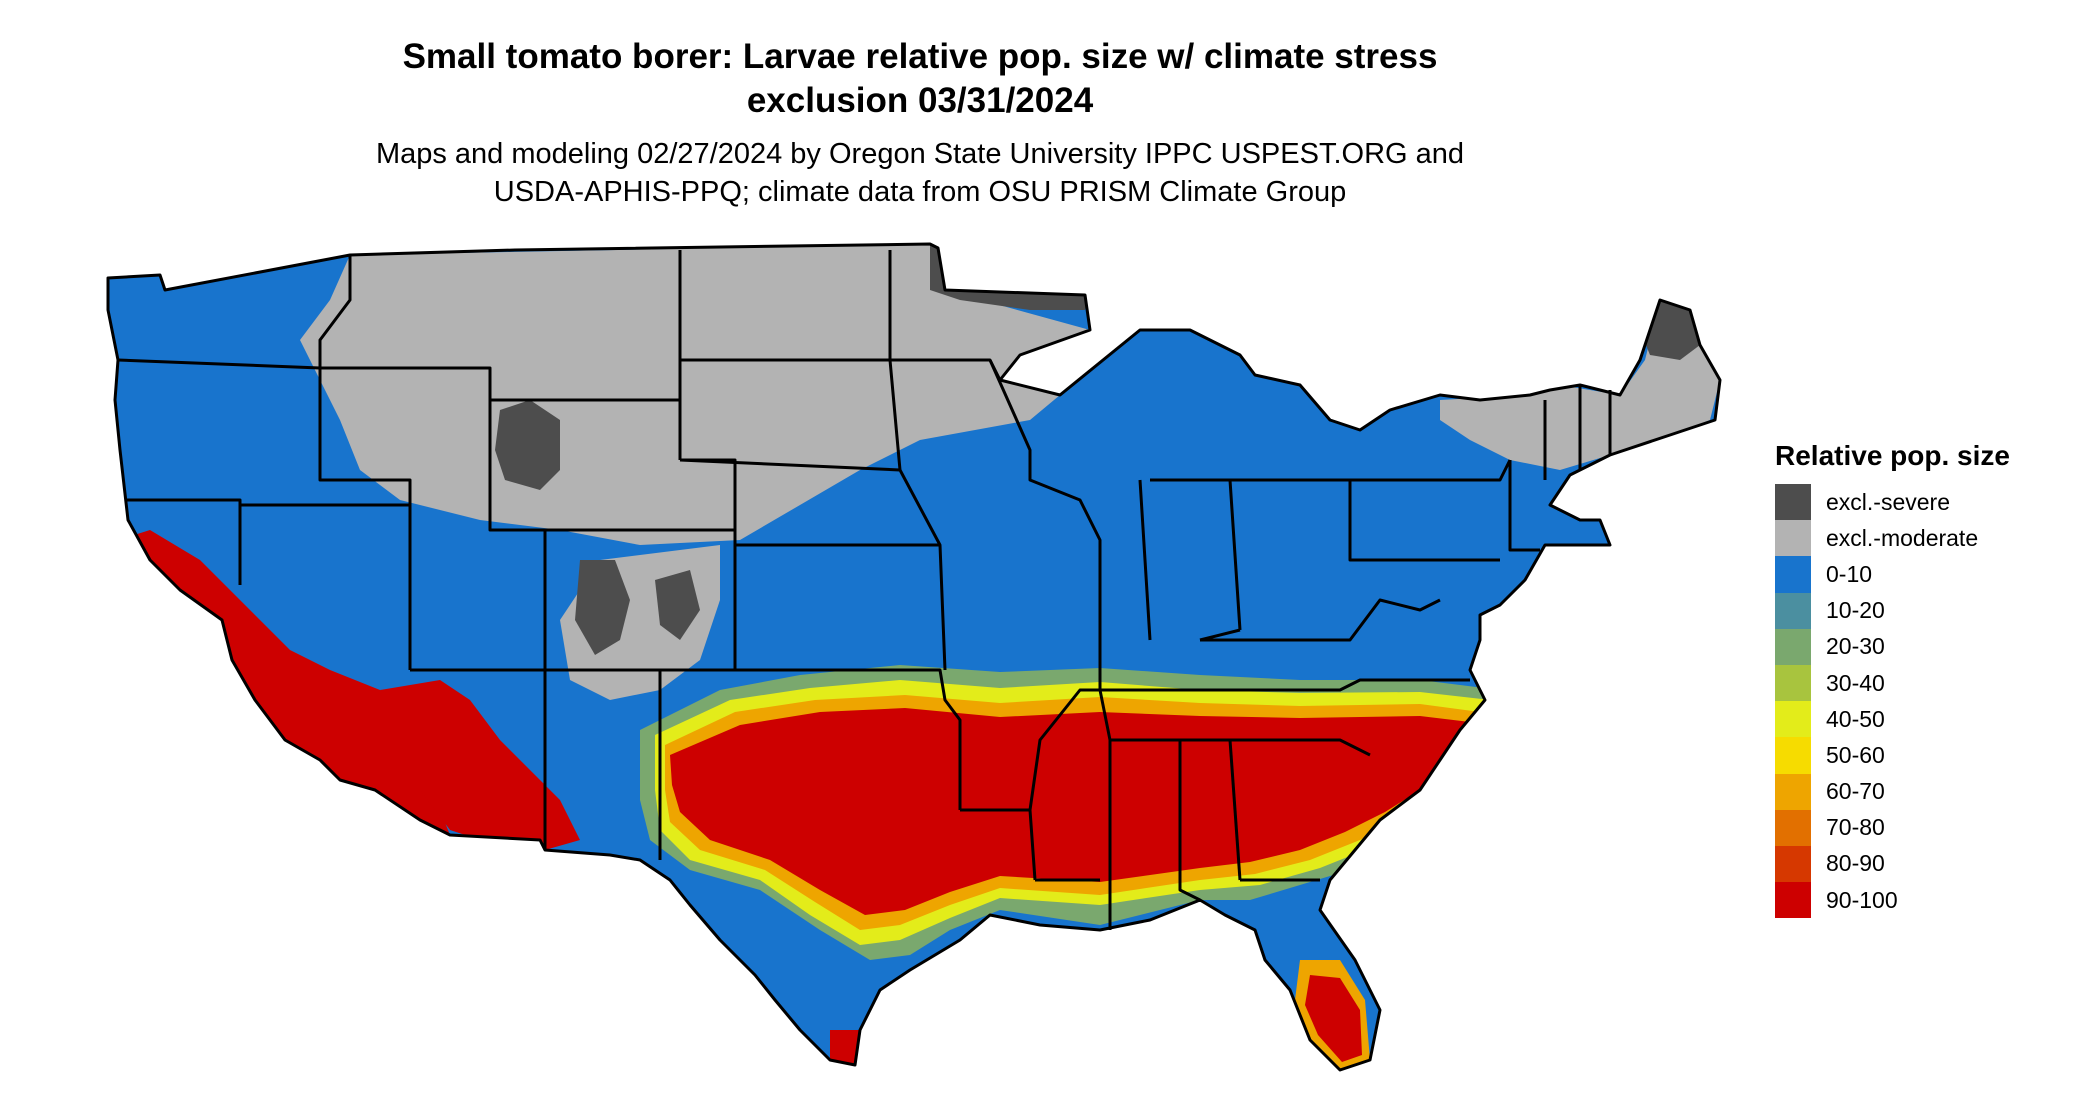 The width and height of the screenshot is (2100, 1116). What do you see at coordinates (1925, 827) in the screenshot?
I see `legend-item: 70-80` at bounding box center [1925, 827].